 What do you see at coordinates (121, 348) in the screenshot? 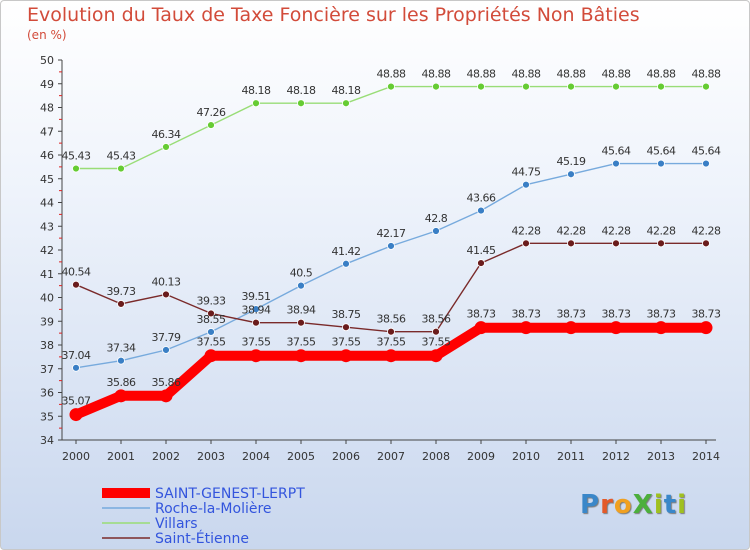
I see `data-label: 37.34` at bounding box center [121, 348].